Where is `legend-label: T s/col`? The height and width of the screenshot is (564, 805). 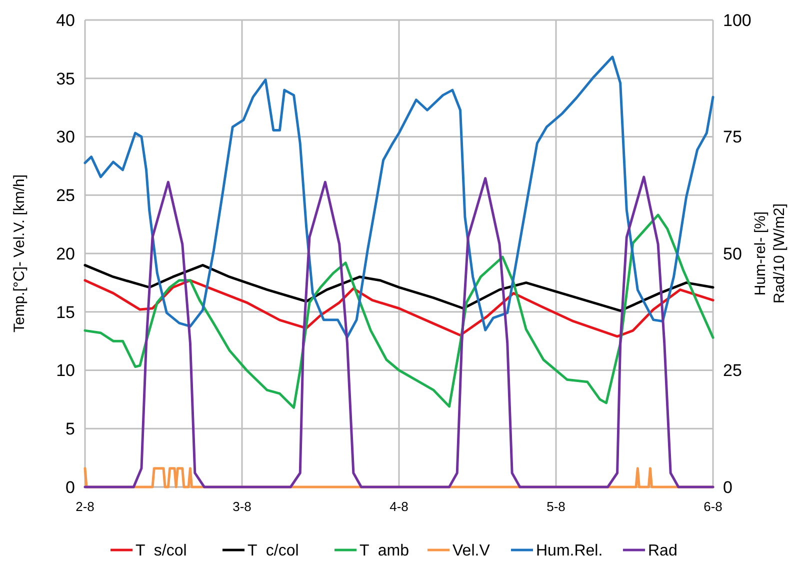
legend-label: T s/col is located at coordinates (161, 551).